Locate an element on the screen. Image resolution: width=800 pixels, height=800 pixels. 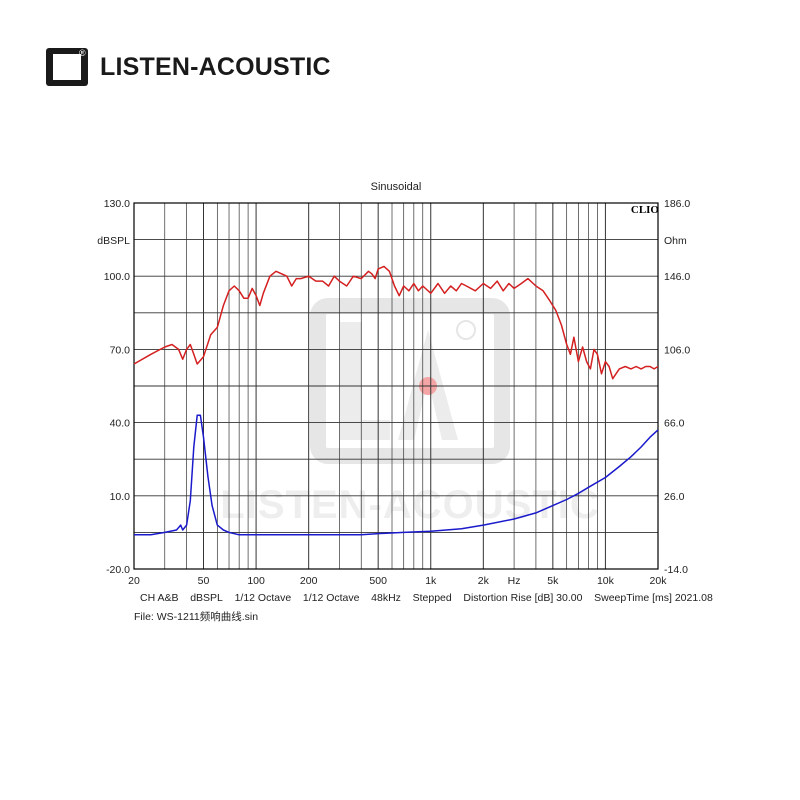
x-tick-label: 20 is located at coordinates (134, 581).